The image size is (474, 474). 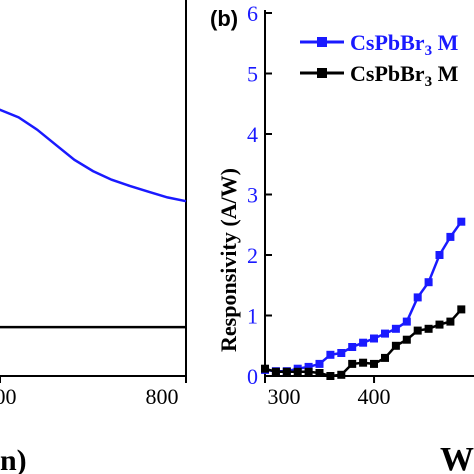 I want to click on panel-b-ytick-label: 4, so click(x=252, y=134).